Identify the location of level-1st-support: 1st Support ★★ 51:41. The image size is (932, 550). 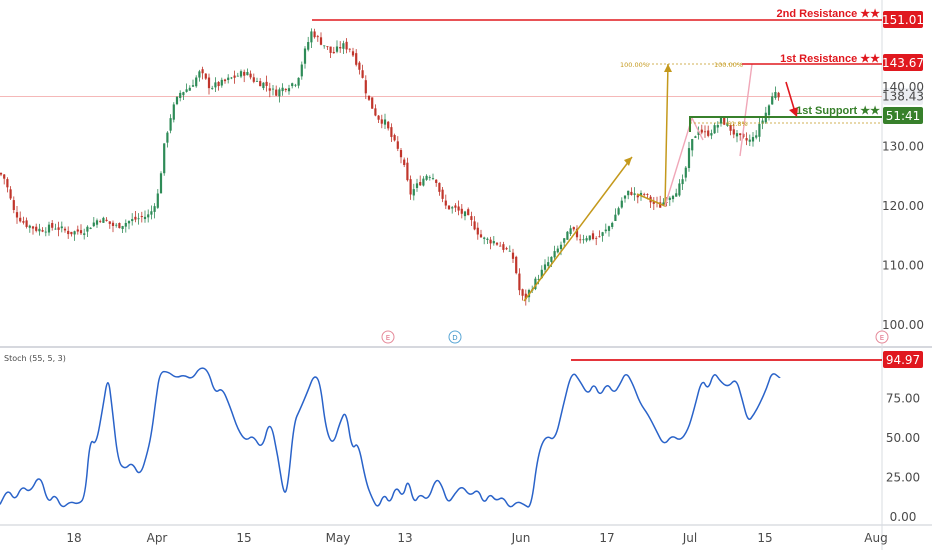
(859, 114).